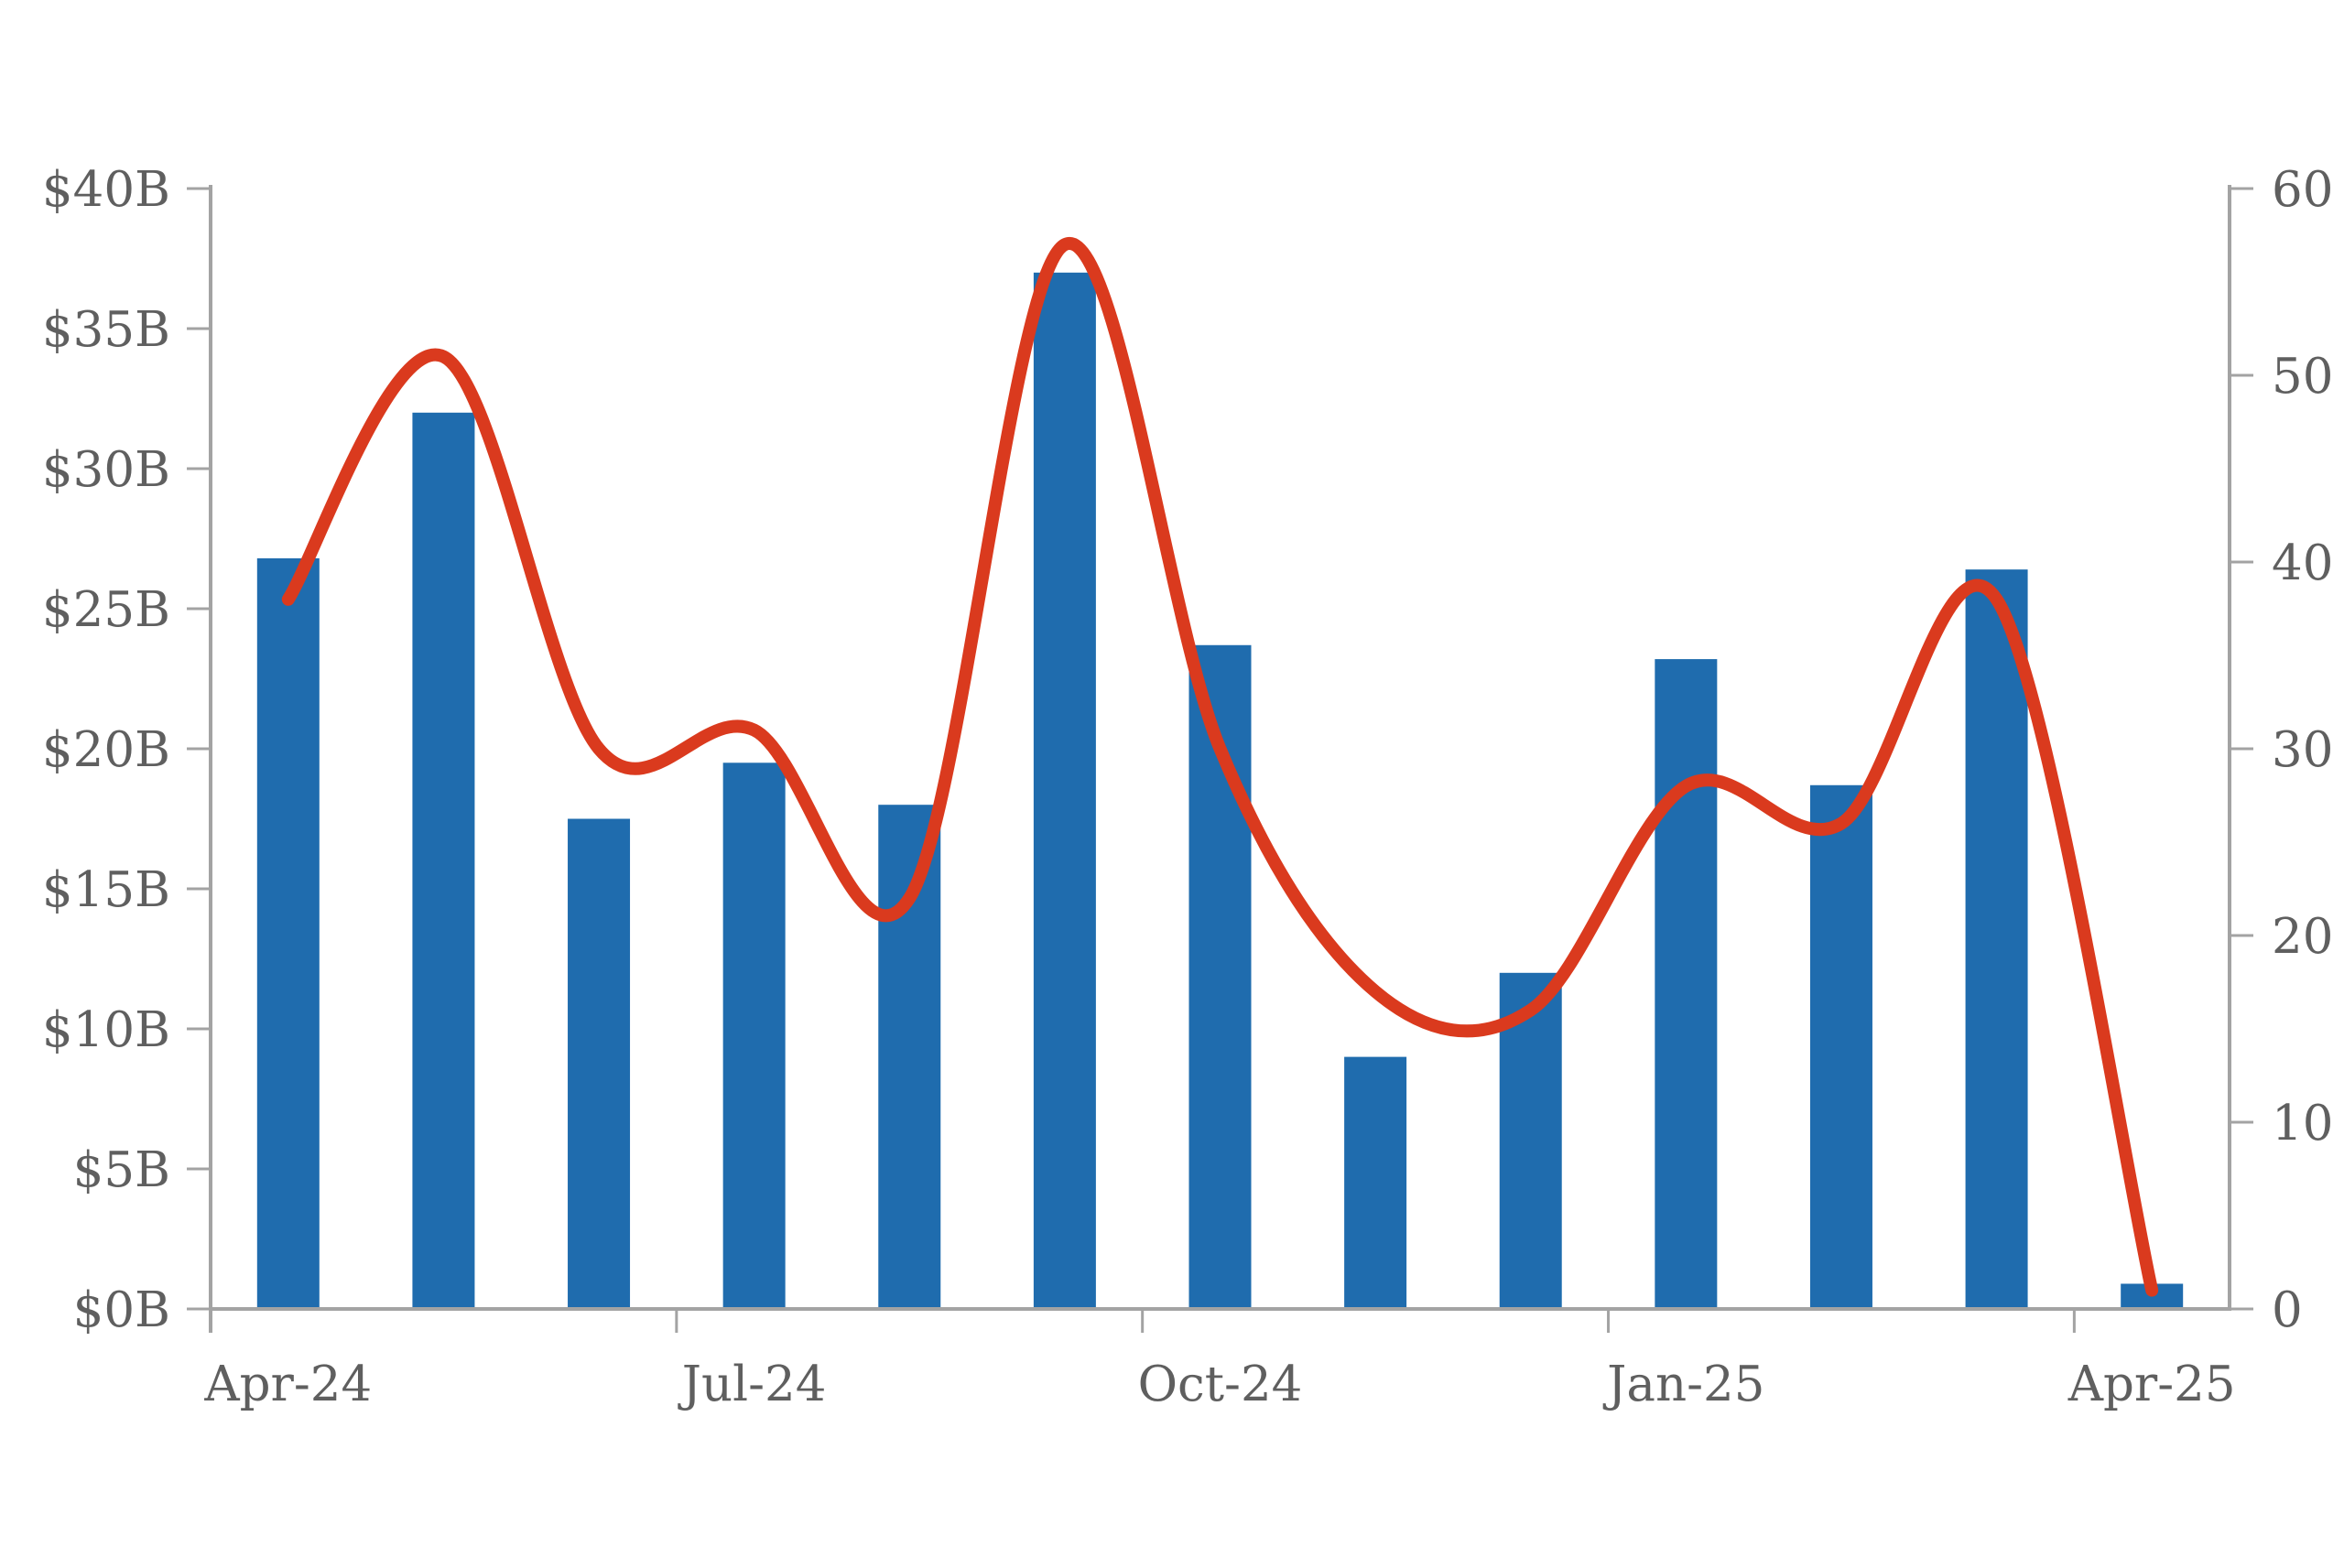 The image size is (2344, 1568). I want to click on x-axis-label: Apr-24, so click(288, 1385).